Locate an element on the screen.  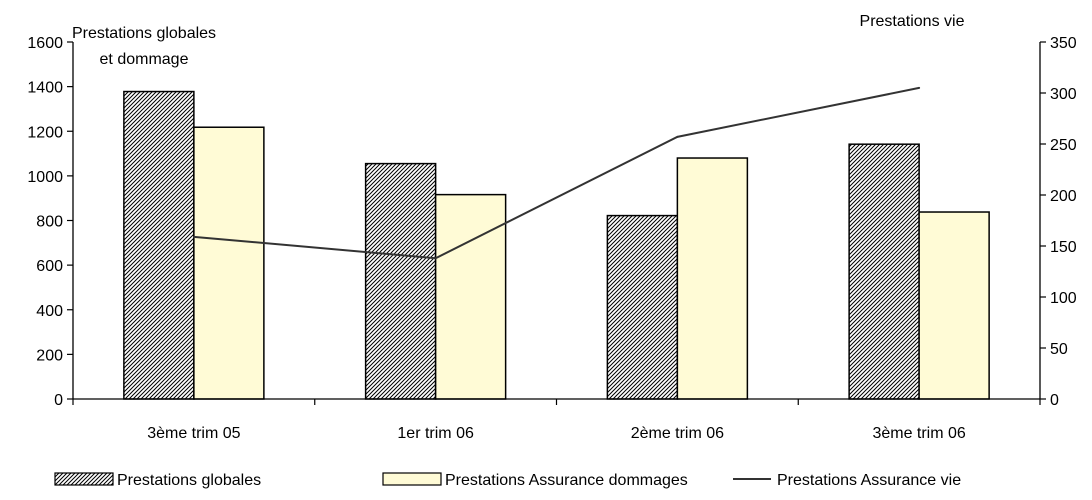
right-tick-label-0: 0 is located at coordinates (1054, 400).